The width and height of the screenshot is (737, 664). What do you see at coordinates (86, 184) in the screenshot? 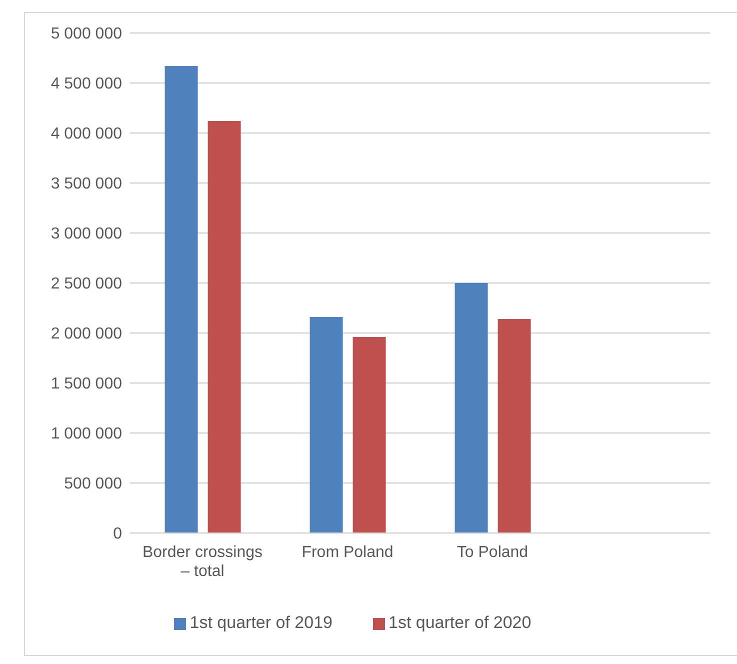
I see `y-tick-label: 3 500 000` at bounding box center [86, 184].